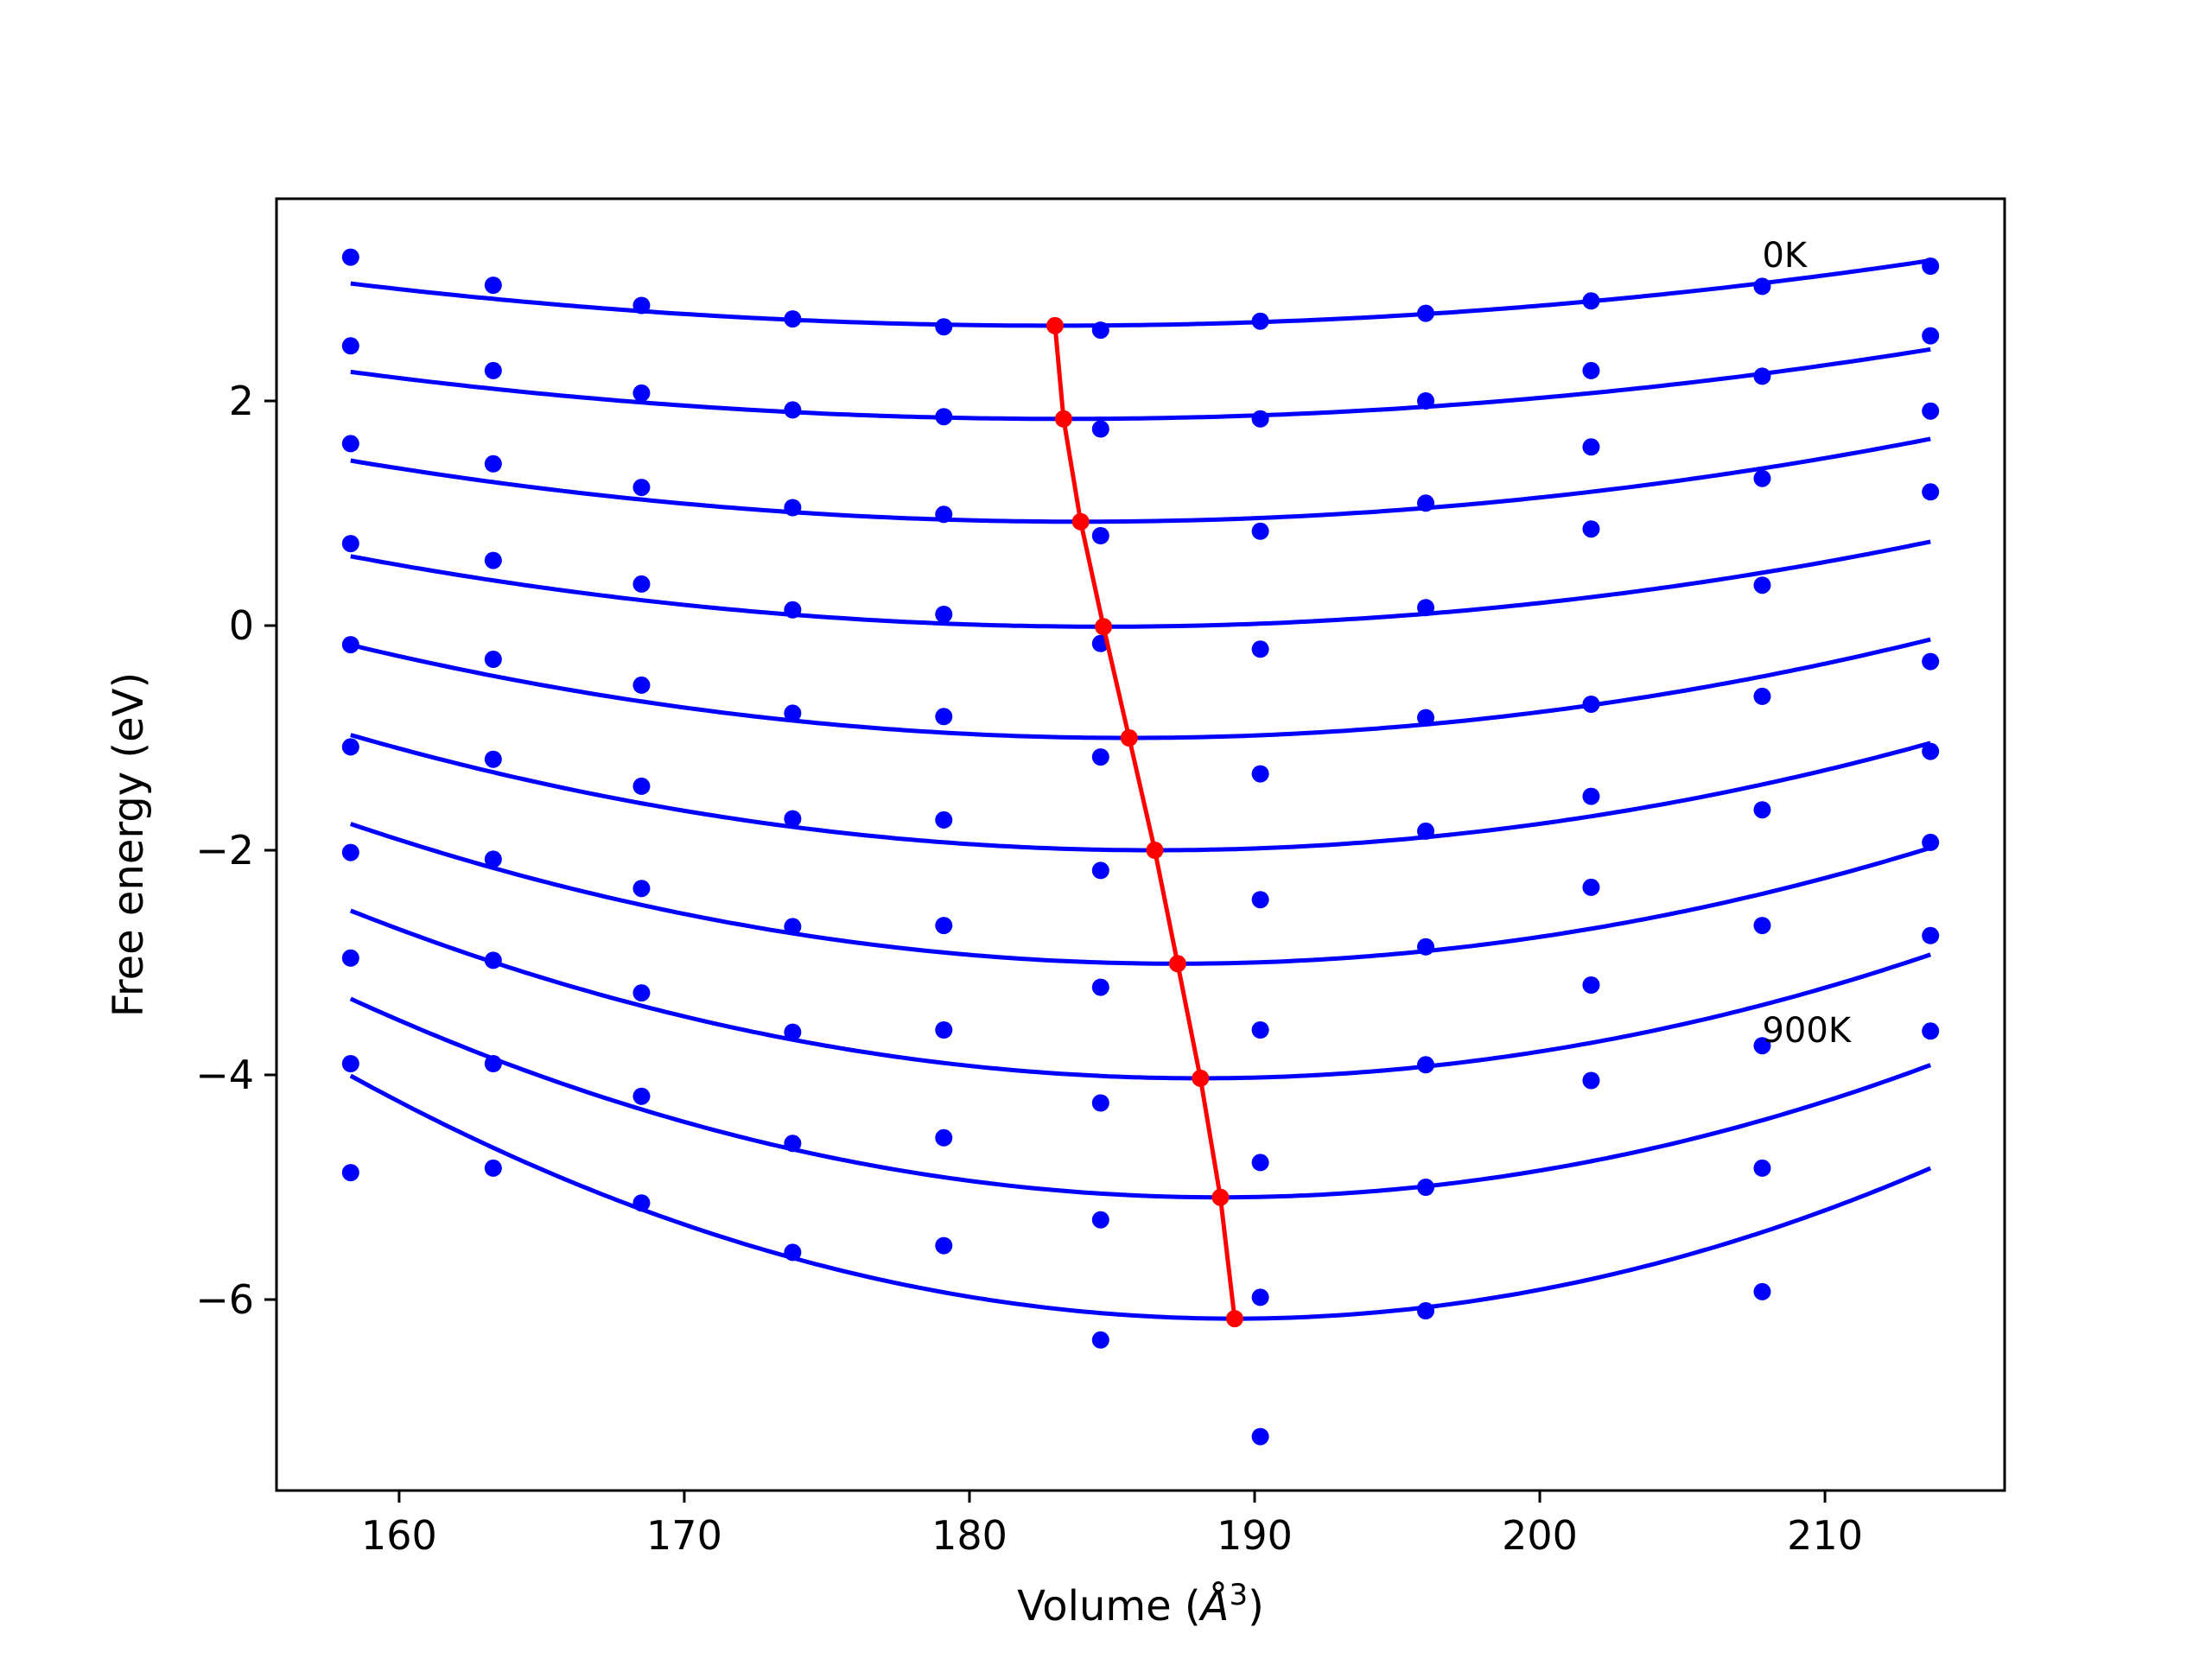 The height and width of the screenshot is (1659, 2212). What do you see at coordinates (1112, 1525) in the screenshot?
I see `x-axis-ticks: 160 170 180 190 200 210` at bounding box center [1112, 1525].